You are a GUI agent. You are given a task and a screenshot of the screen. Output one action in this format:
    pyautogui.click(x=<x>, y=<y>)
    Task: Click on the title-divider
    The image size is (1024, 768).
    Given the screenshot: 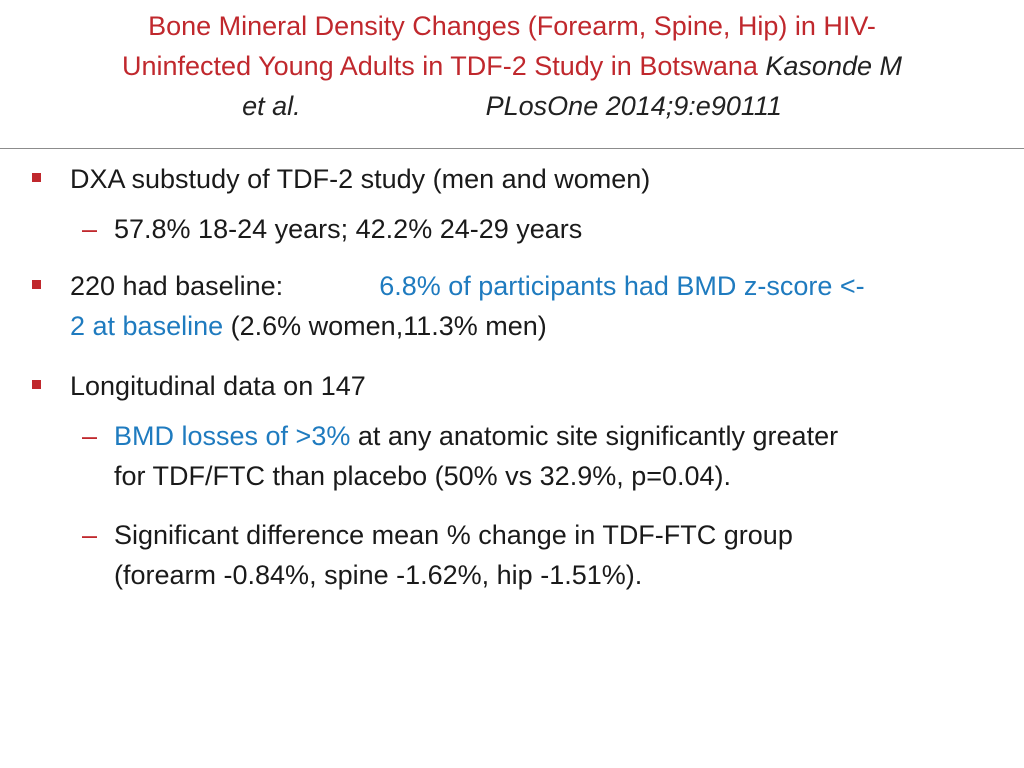 What is the action you would take?
    pyautogui.click(x=512, y=148)
    